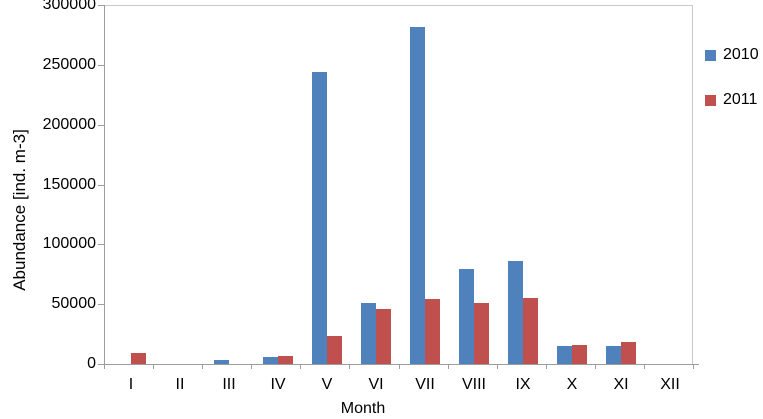  What do you see at coordinates (363, 408) in the screenshot?
I see `x-axis-title: Month` at bounding box center [363, 408].